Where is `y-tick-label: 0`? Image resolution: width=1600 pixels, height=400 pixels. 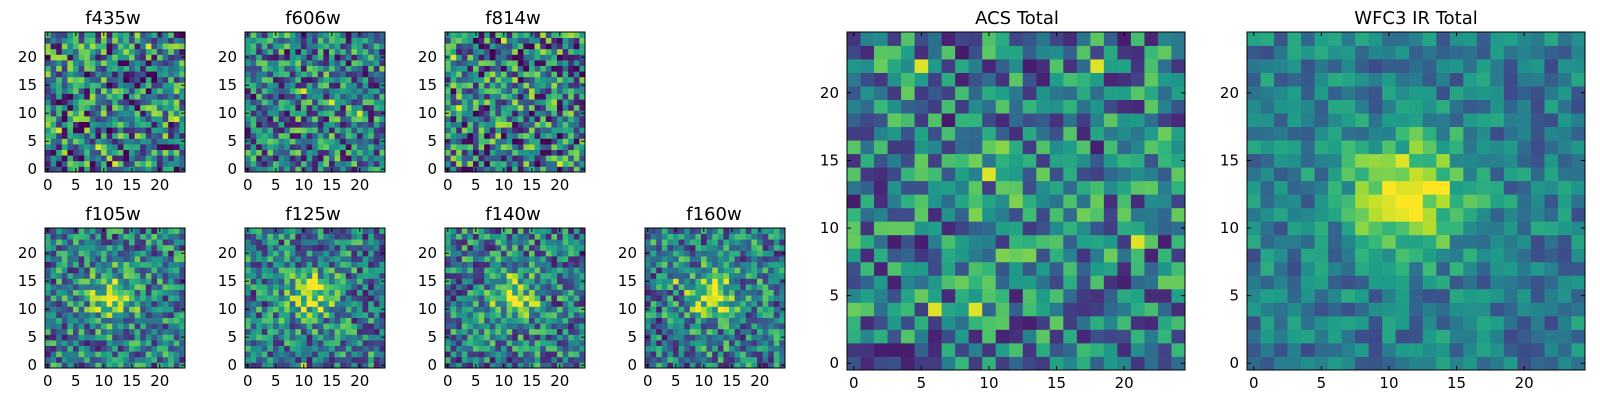 y-tick-label: 0 is located at coordinates (432, 169).